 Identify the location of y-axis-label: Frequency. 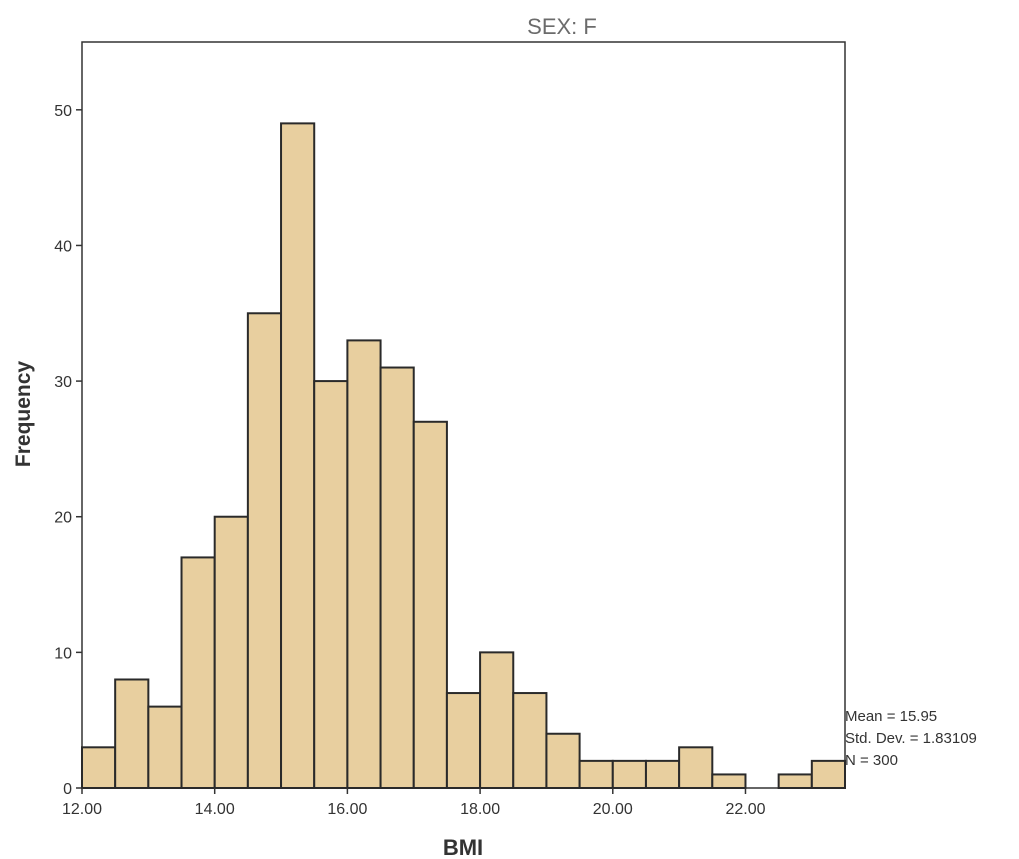
(23, 414).